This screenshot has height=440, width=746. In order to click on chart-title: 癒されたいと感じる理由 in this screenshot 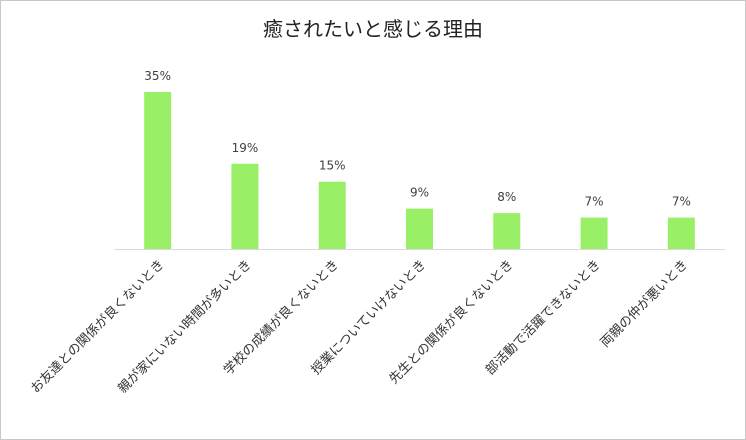, I will do `click(373, 29)`.